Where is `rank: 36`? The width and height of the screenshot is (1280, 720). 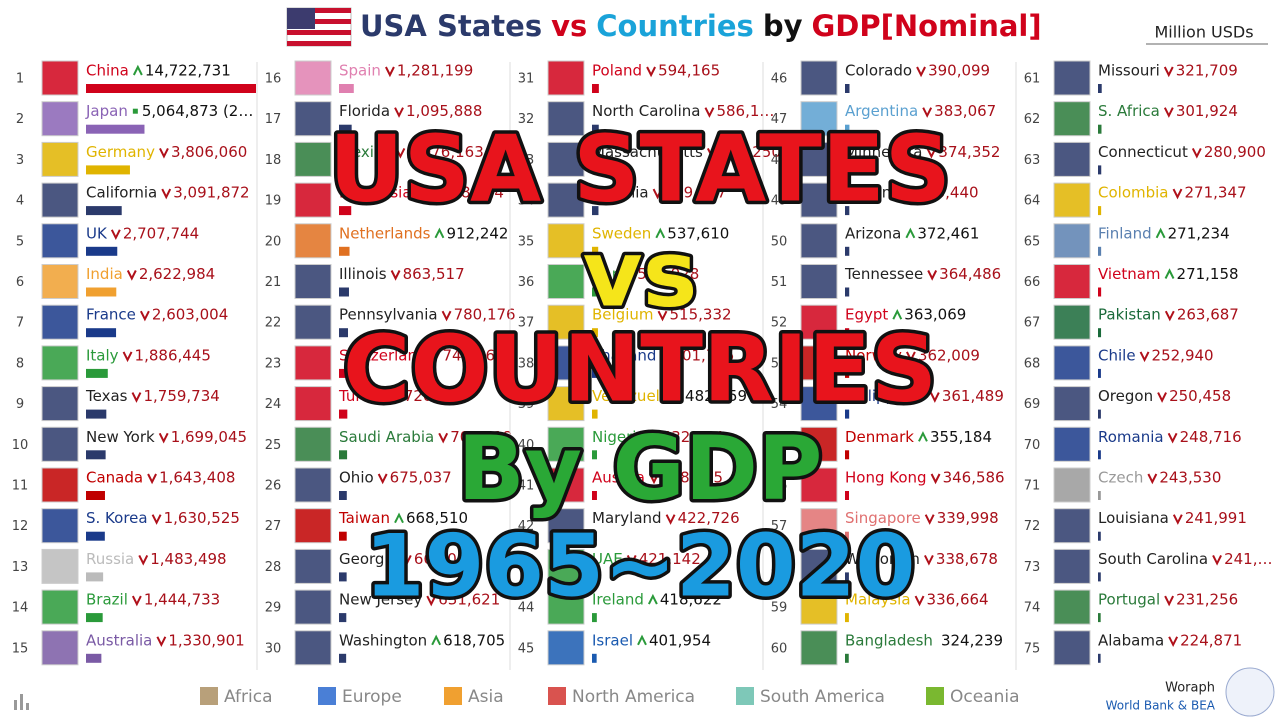
rank: 36 is located at coordinates (526, 282).